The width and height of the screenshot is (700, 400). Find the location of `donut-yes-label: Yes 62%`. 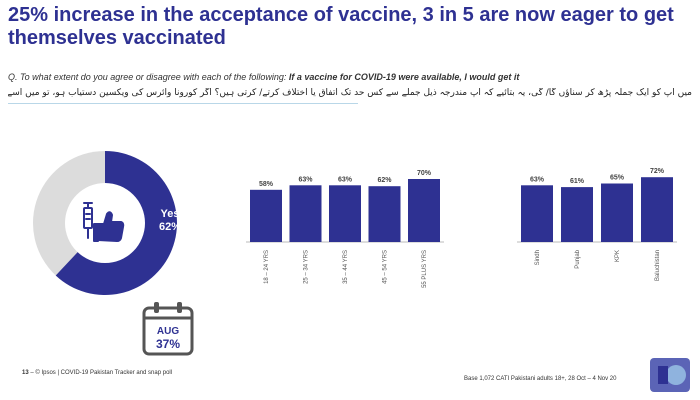

donut-yes-label: Yes 62% is located at coordinates (170, 221).